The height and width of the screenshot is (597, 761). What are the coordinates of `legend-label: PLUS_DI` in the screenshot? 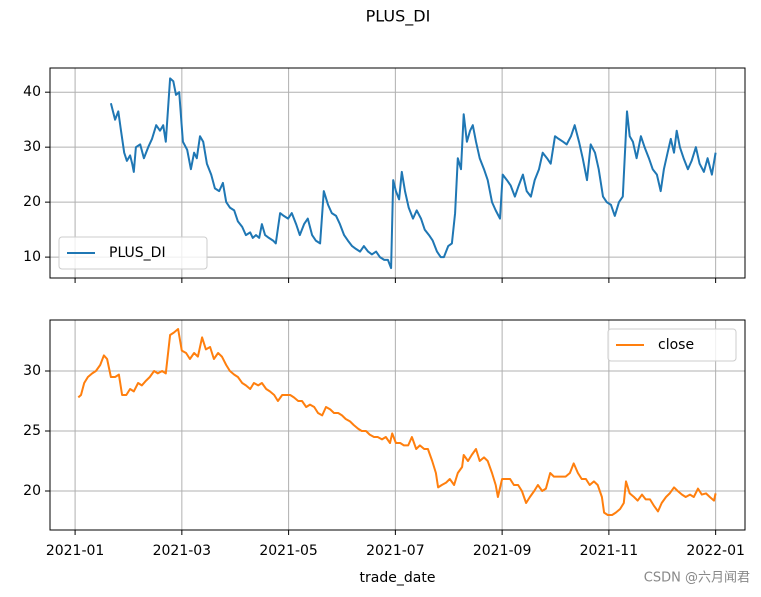 It's located at (137, 253).